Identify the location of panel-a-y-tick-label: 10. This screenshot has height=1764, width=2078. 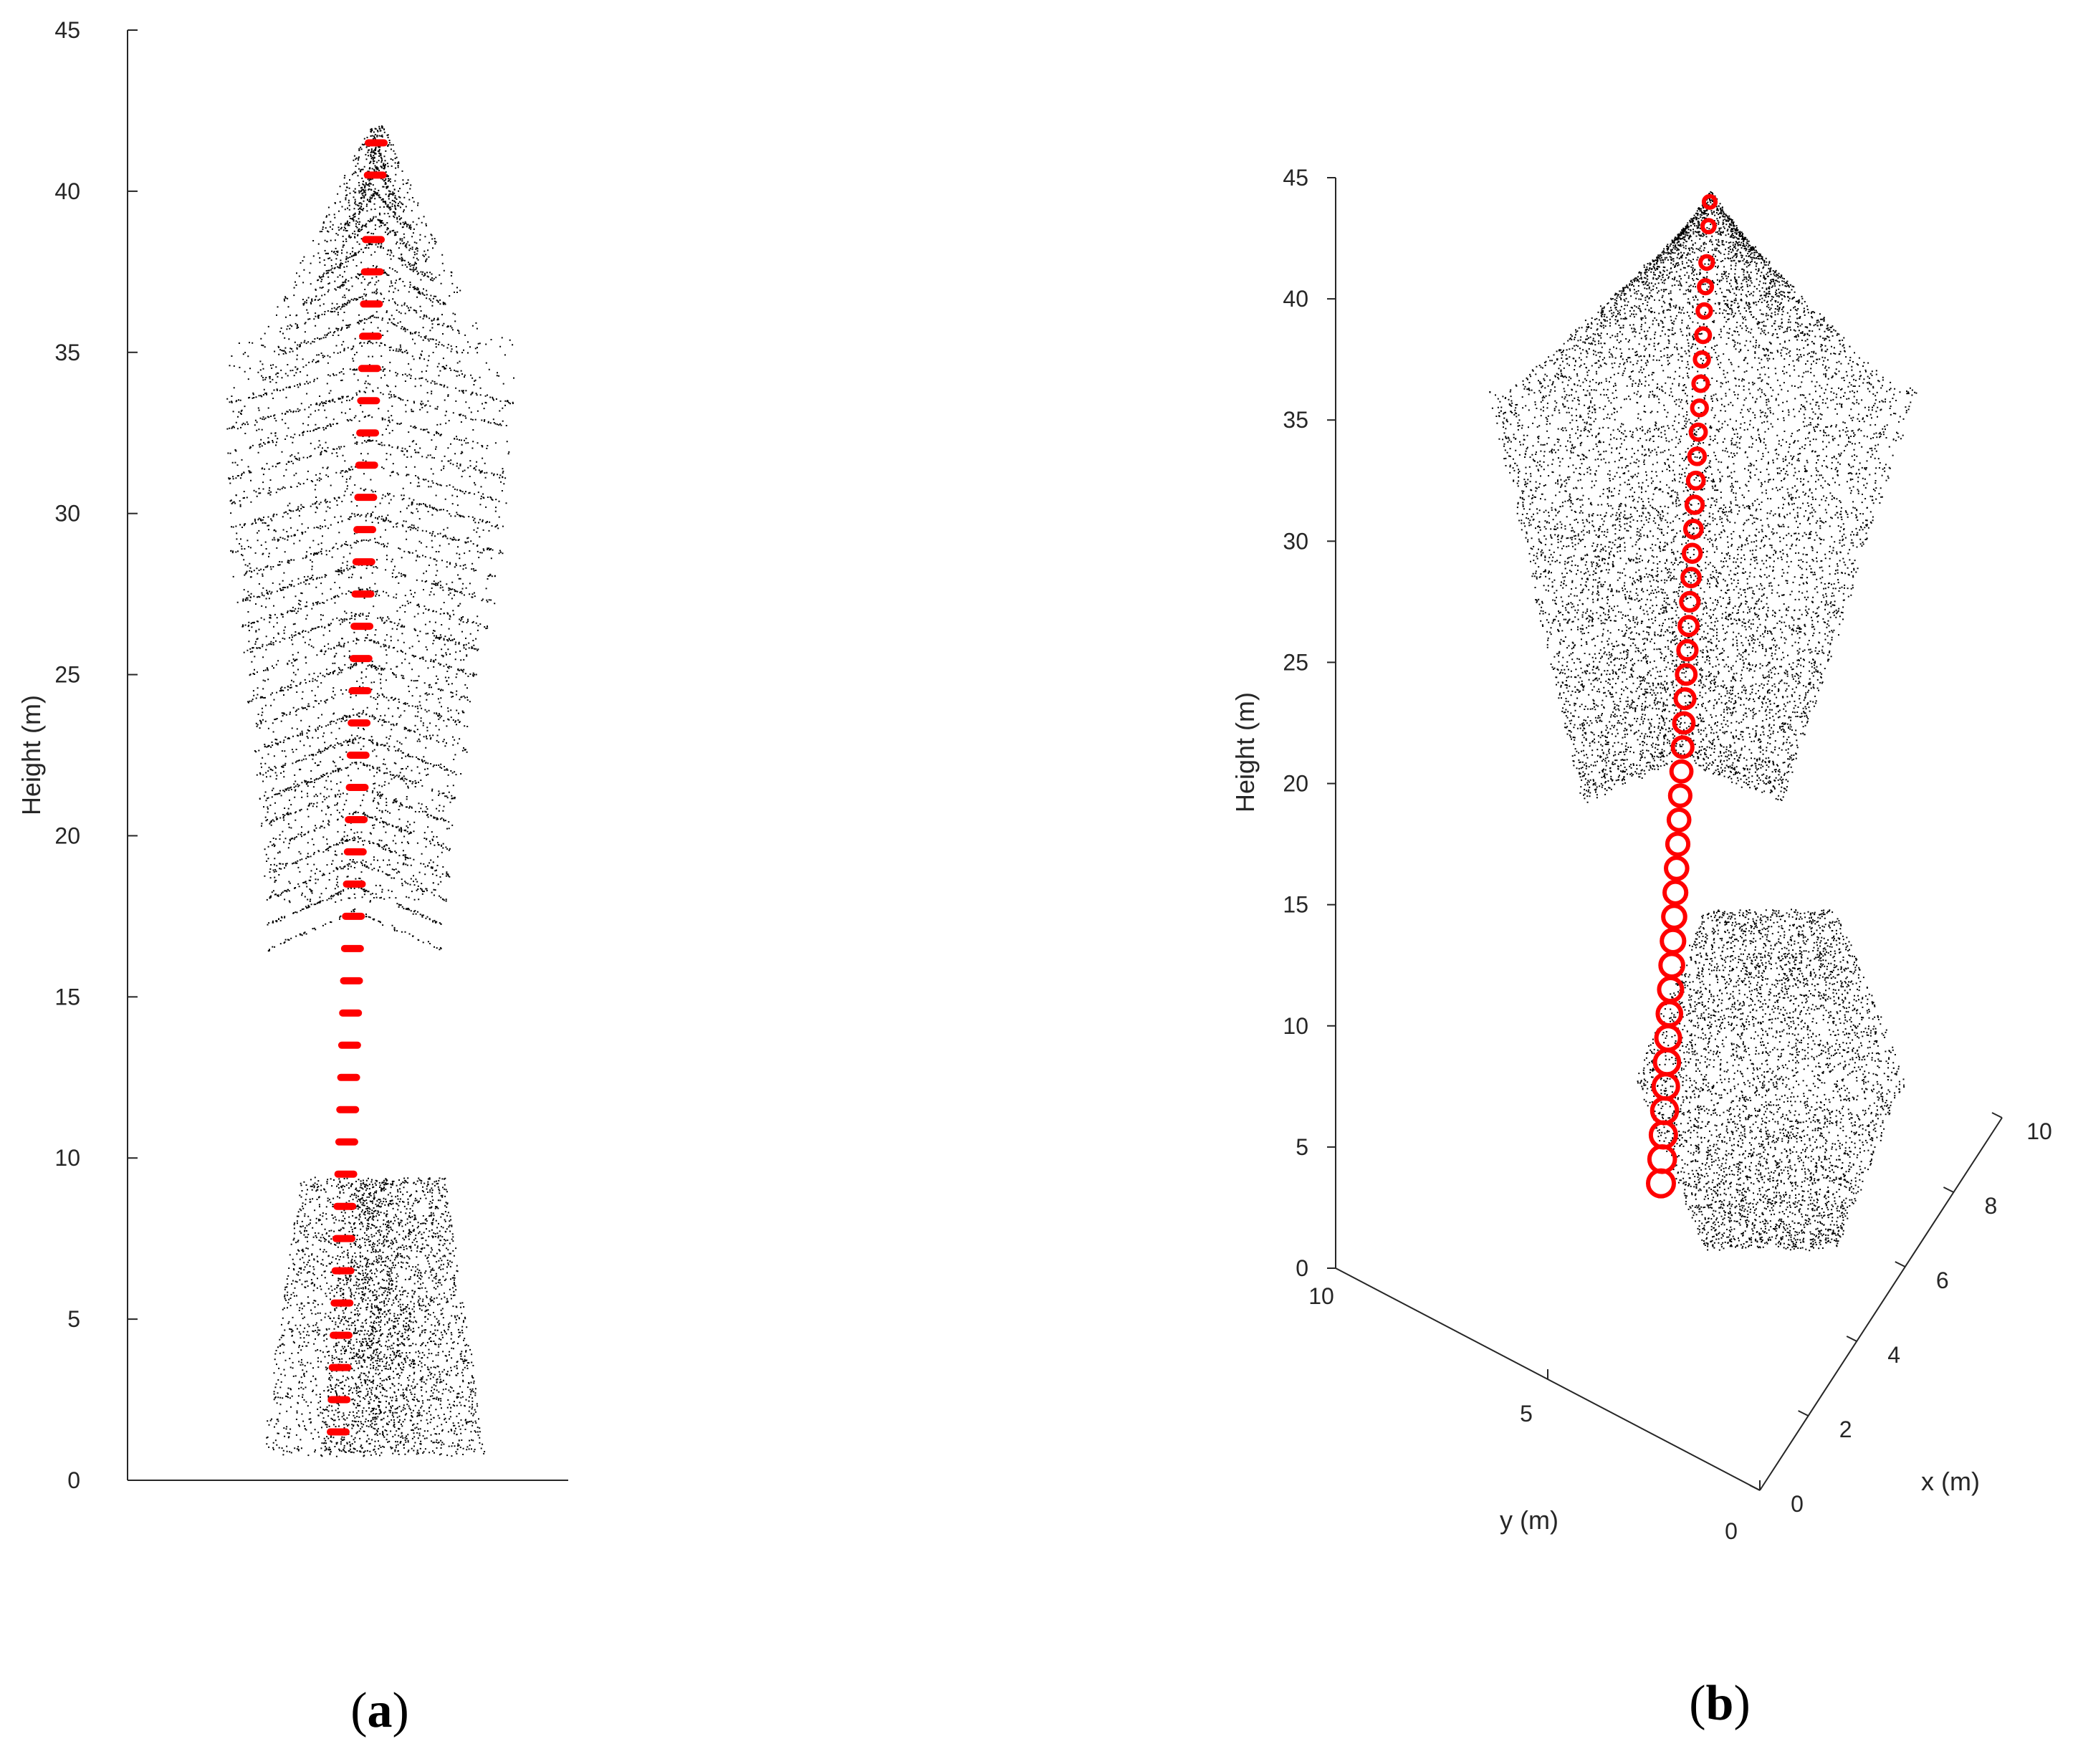
(67, 1158).